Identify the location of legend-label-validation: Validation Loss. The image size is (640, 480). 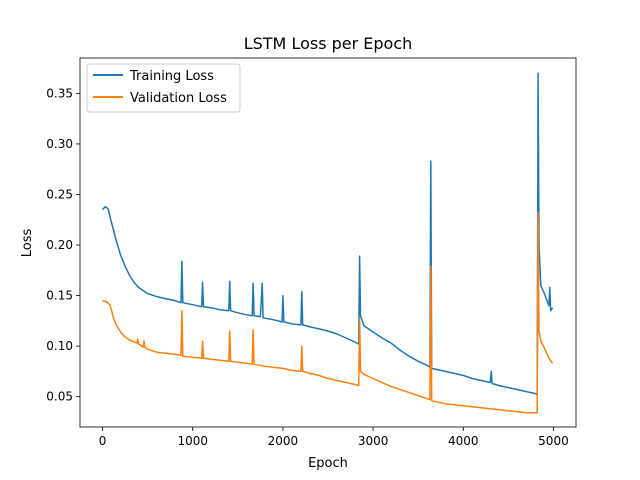
(178, 98).